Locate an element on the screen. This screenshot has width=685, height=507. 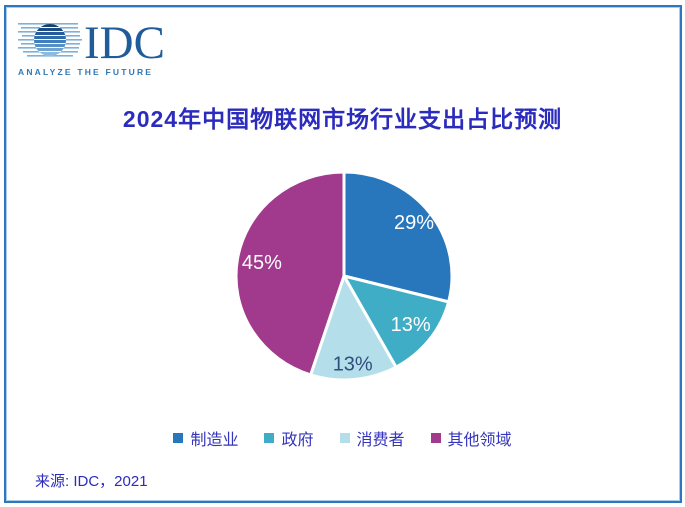
pie-chart: 29% 13% 13% 45% is located at coordinates (344, 276).